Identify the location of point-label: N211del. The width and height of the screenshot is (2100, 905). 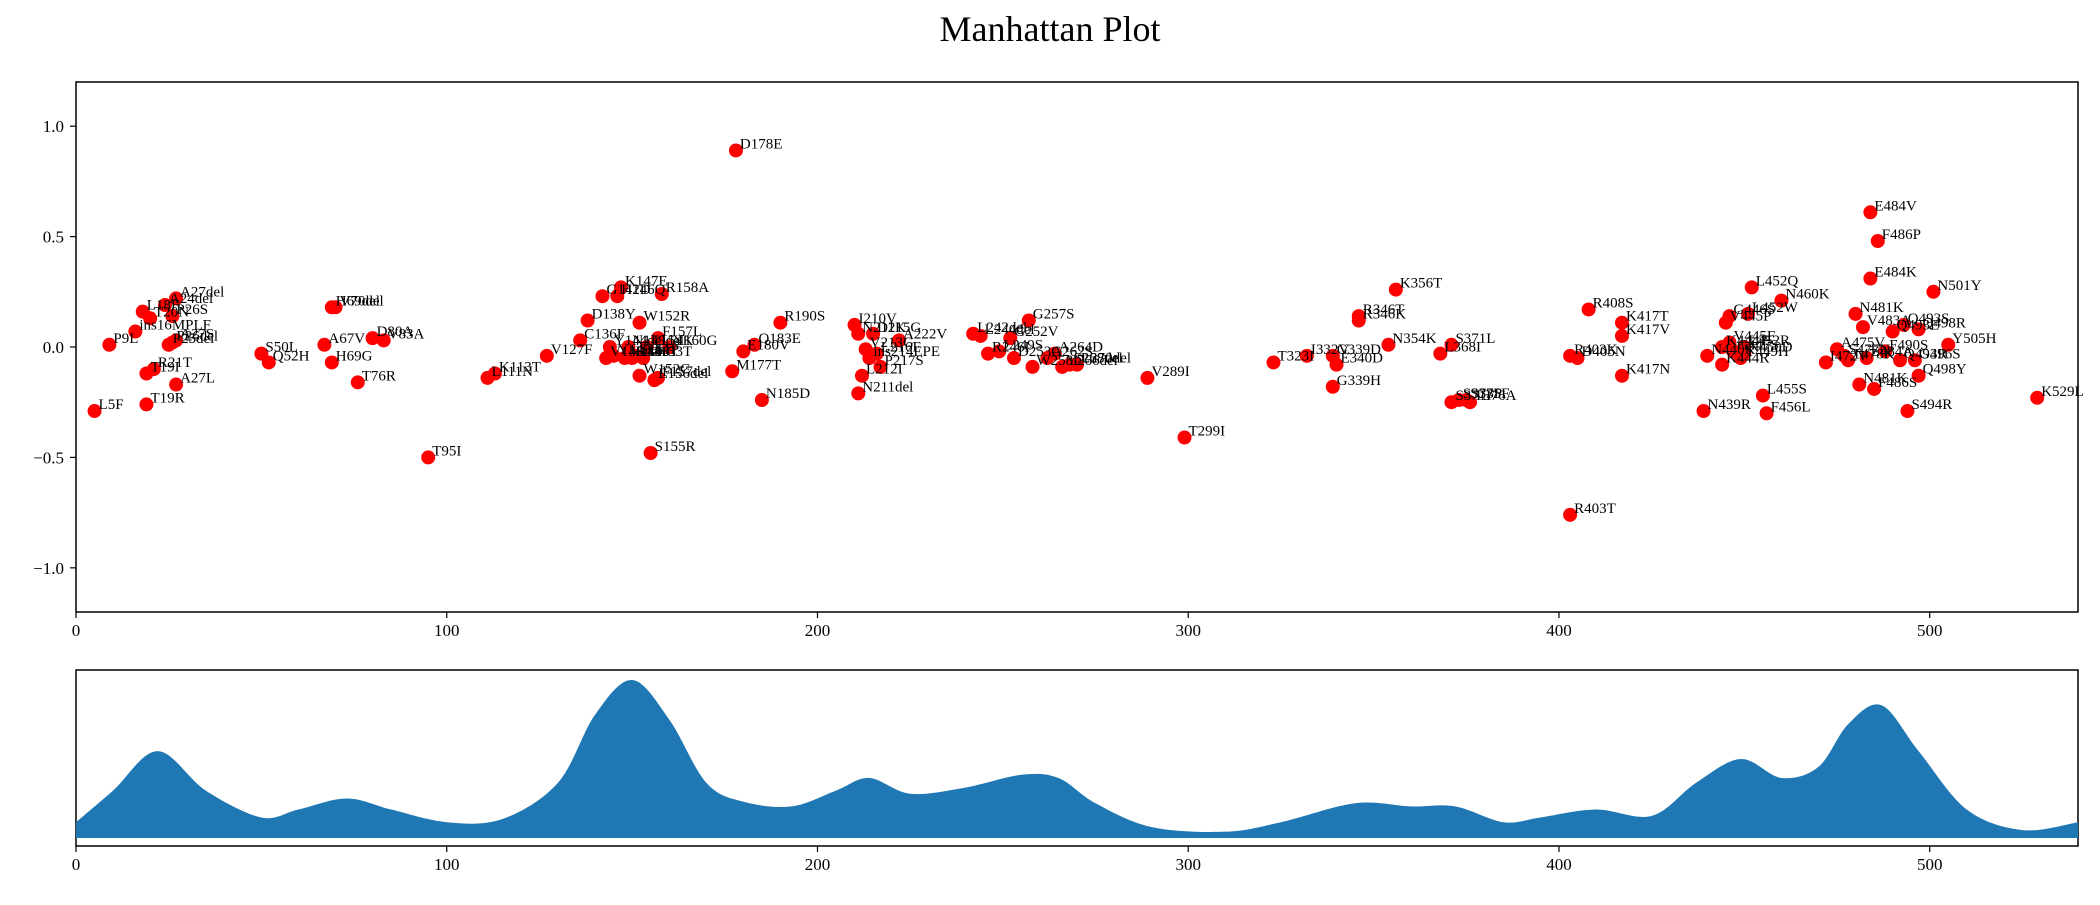
(887, 387).